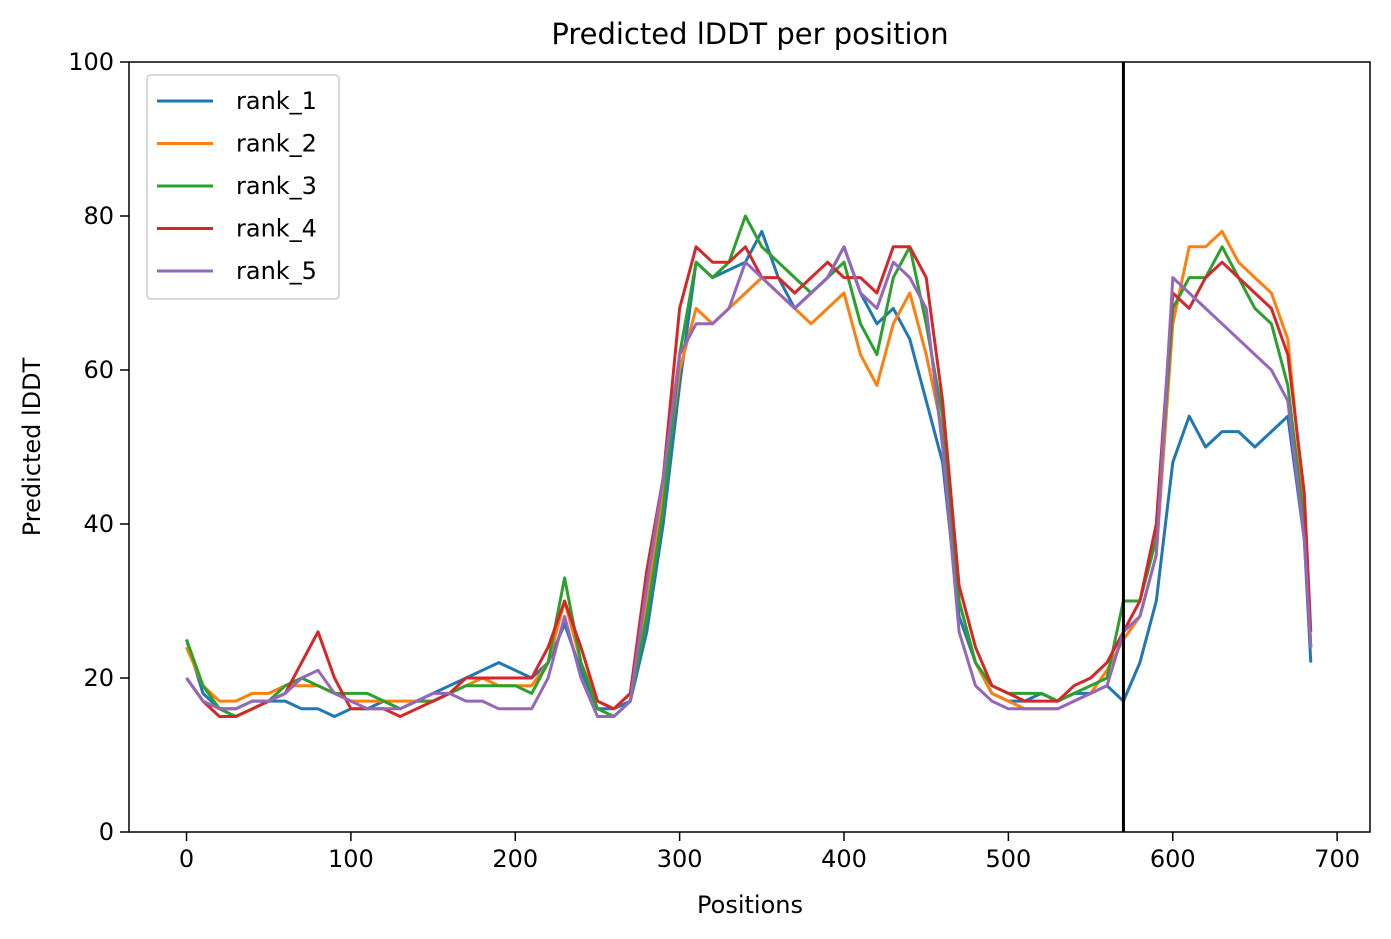  I want to click on legend-label-rank_1: rank_1, so click(276, 101).